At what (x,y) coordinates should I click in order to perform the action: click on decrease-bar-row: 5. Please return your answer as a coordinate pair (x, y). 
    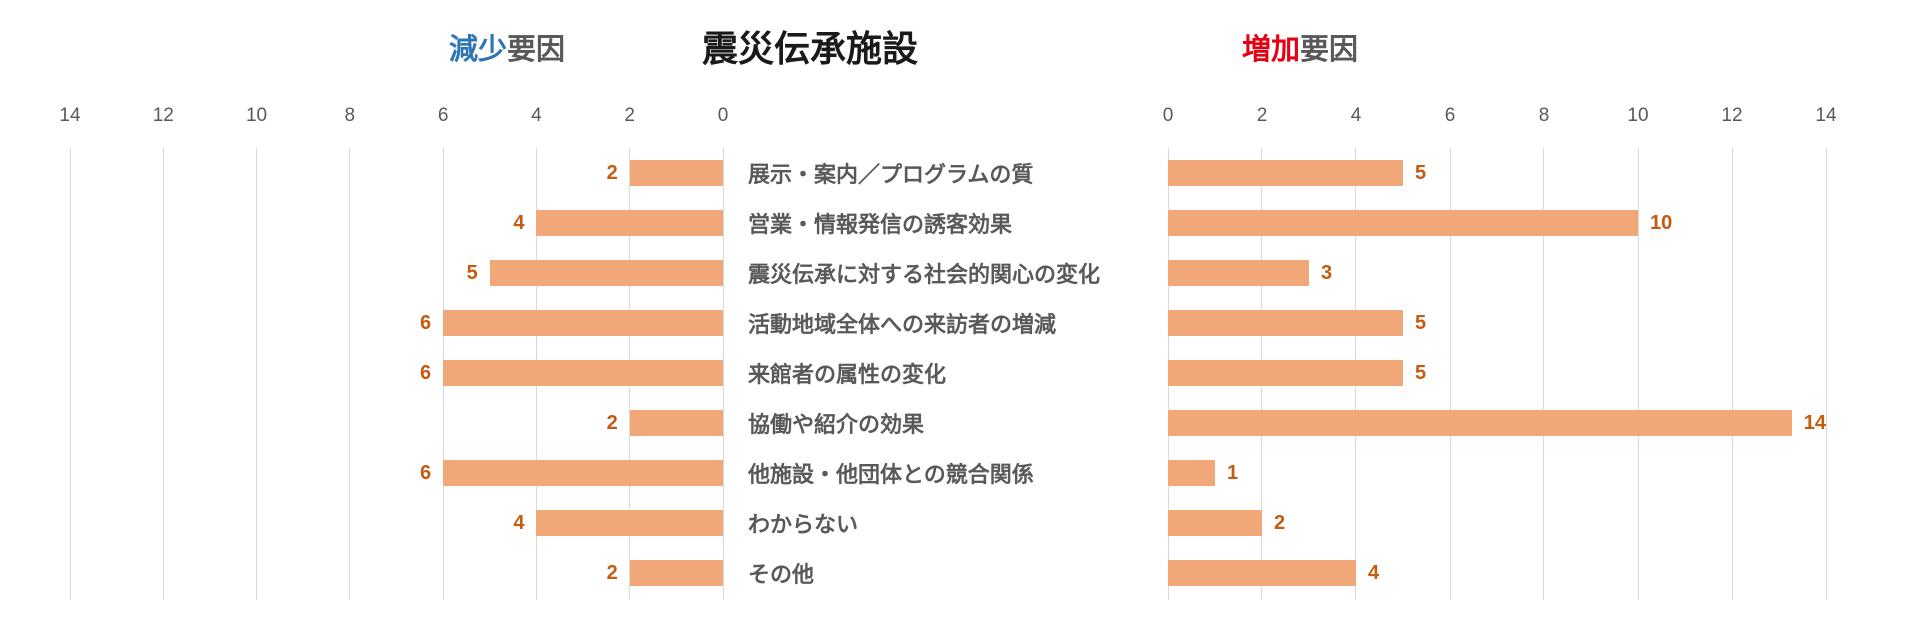
    Looking at the image, I should click on (396, 273).